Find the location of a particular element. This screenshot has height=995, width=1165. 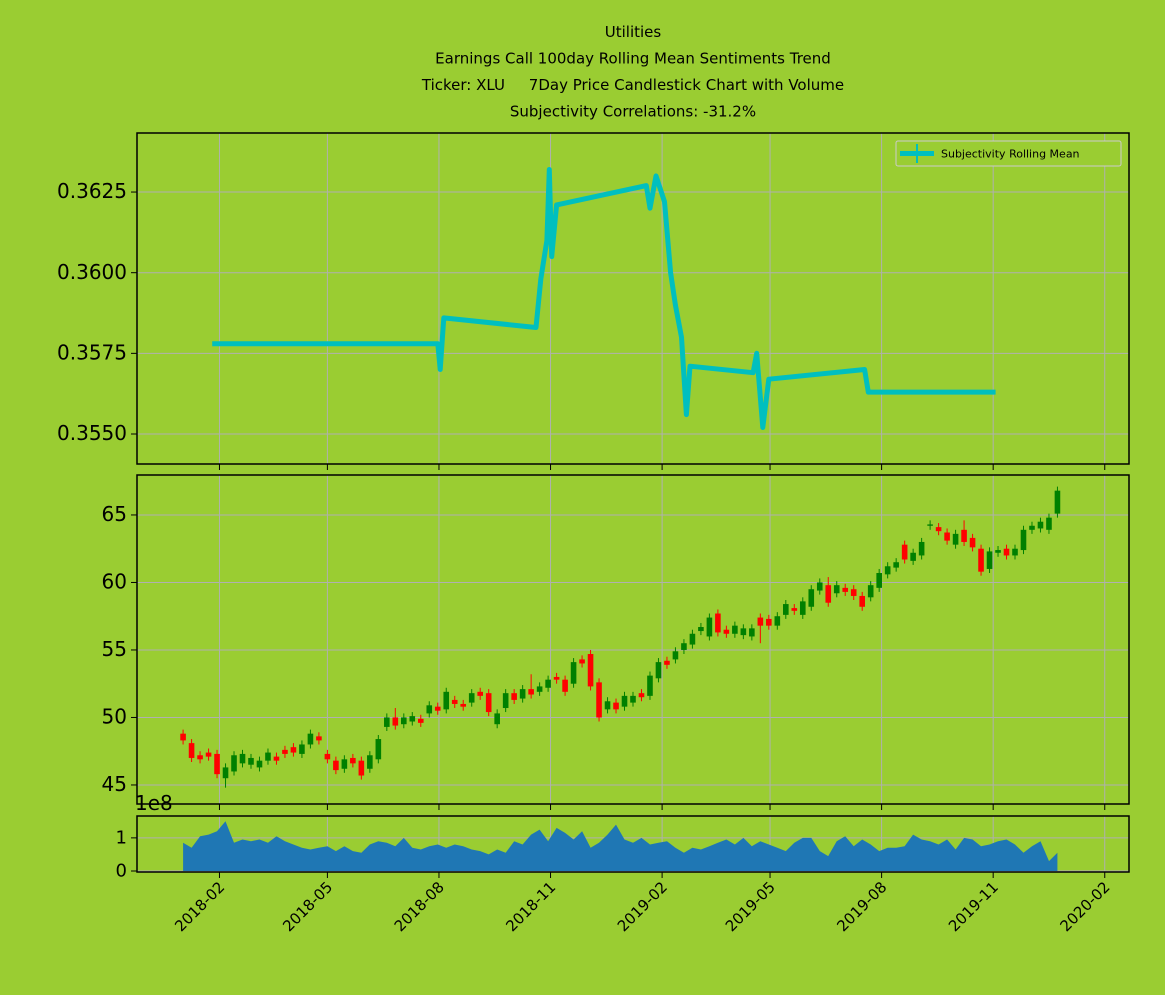

axes-frame is located at coordinates (633, 844).